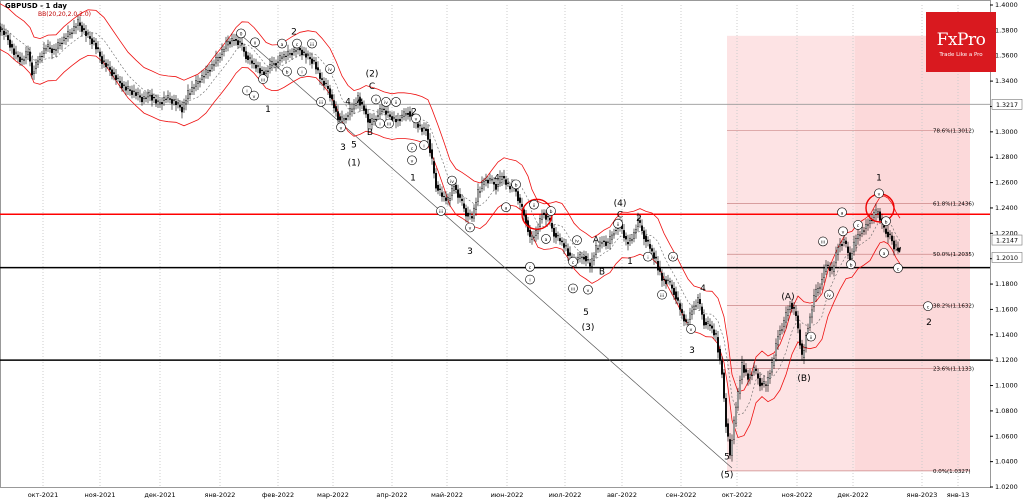 This screenshot has width=1024, height=501. I want to click on wave-marker-label: v, so click(416, 120).